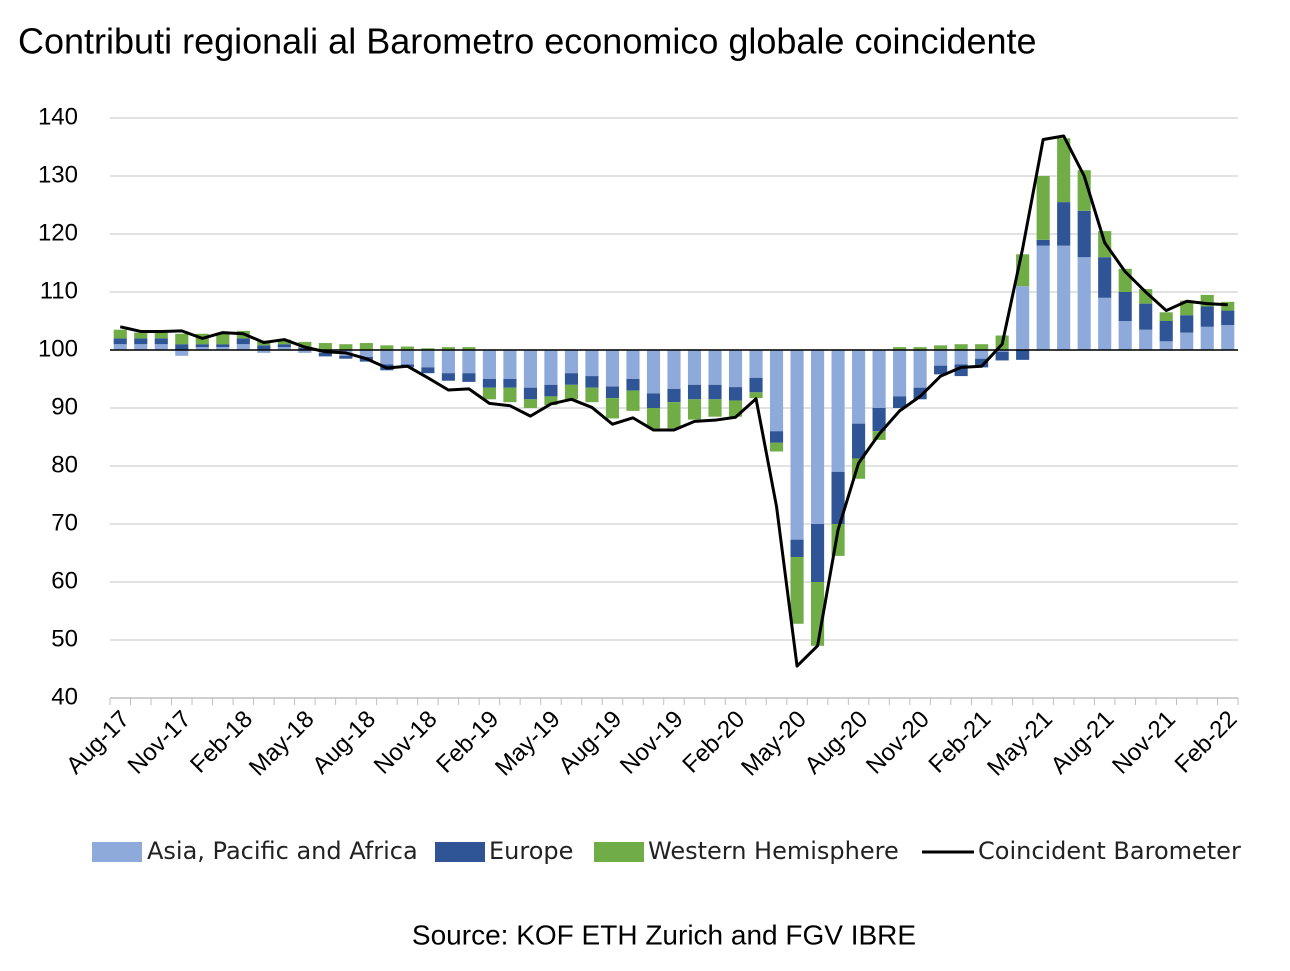 The image size is (1290, 971). What do you see at coordinates (98, 743) in the screenshot?
I see `x-tick-label: Aug-17` at bounding box center [98, 743].